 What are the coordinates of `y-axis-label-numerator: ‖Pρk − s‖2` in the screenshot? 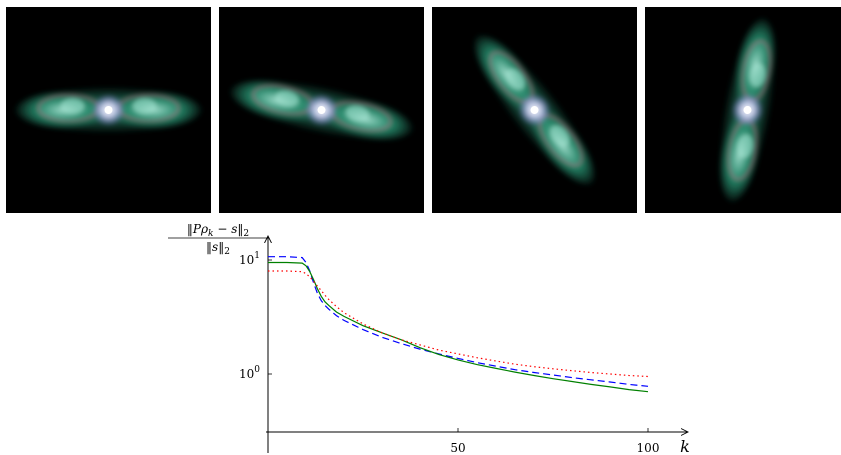 It's located at (218, 230).